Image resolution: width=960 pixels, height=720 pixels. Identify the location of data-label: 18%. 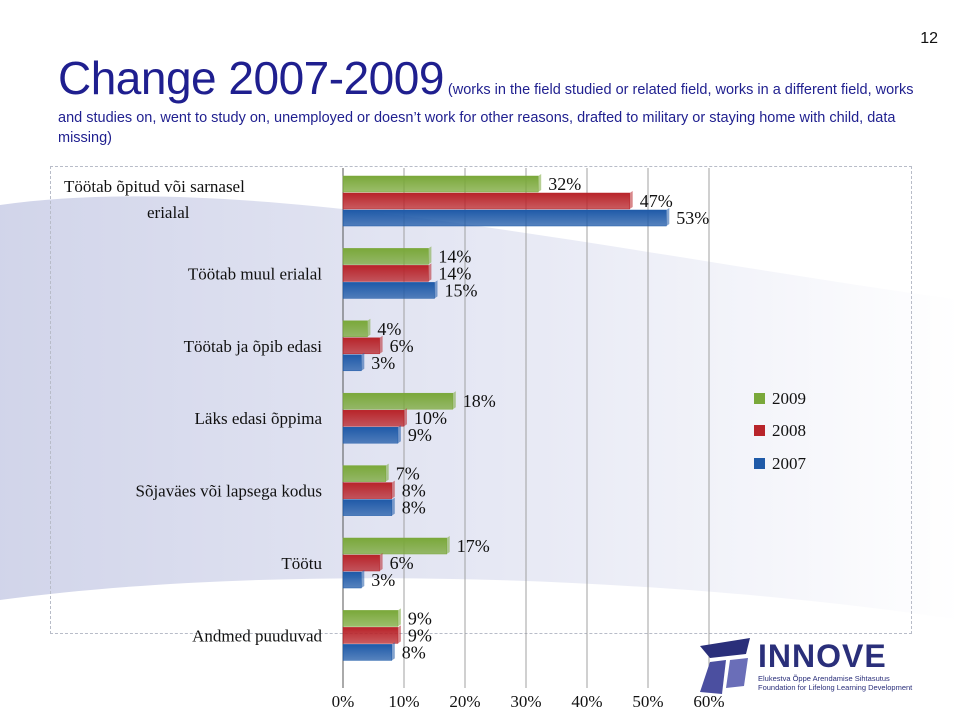
(479, 401).